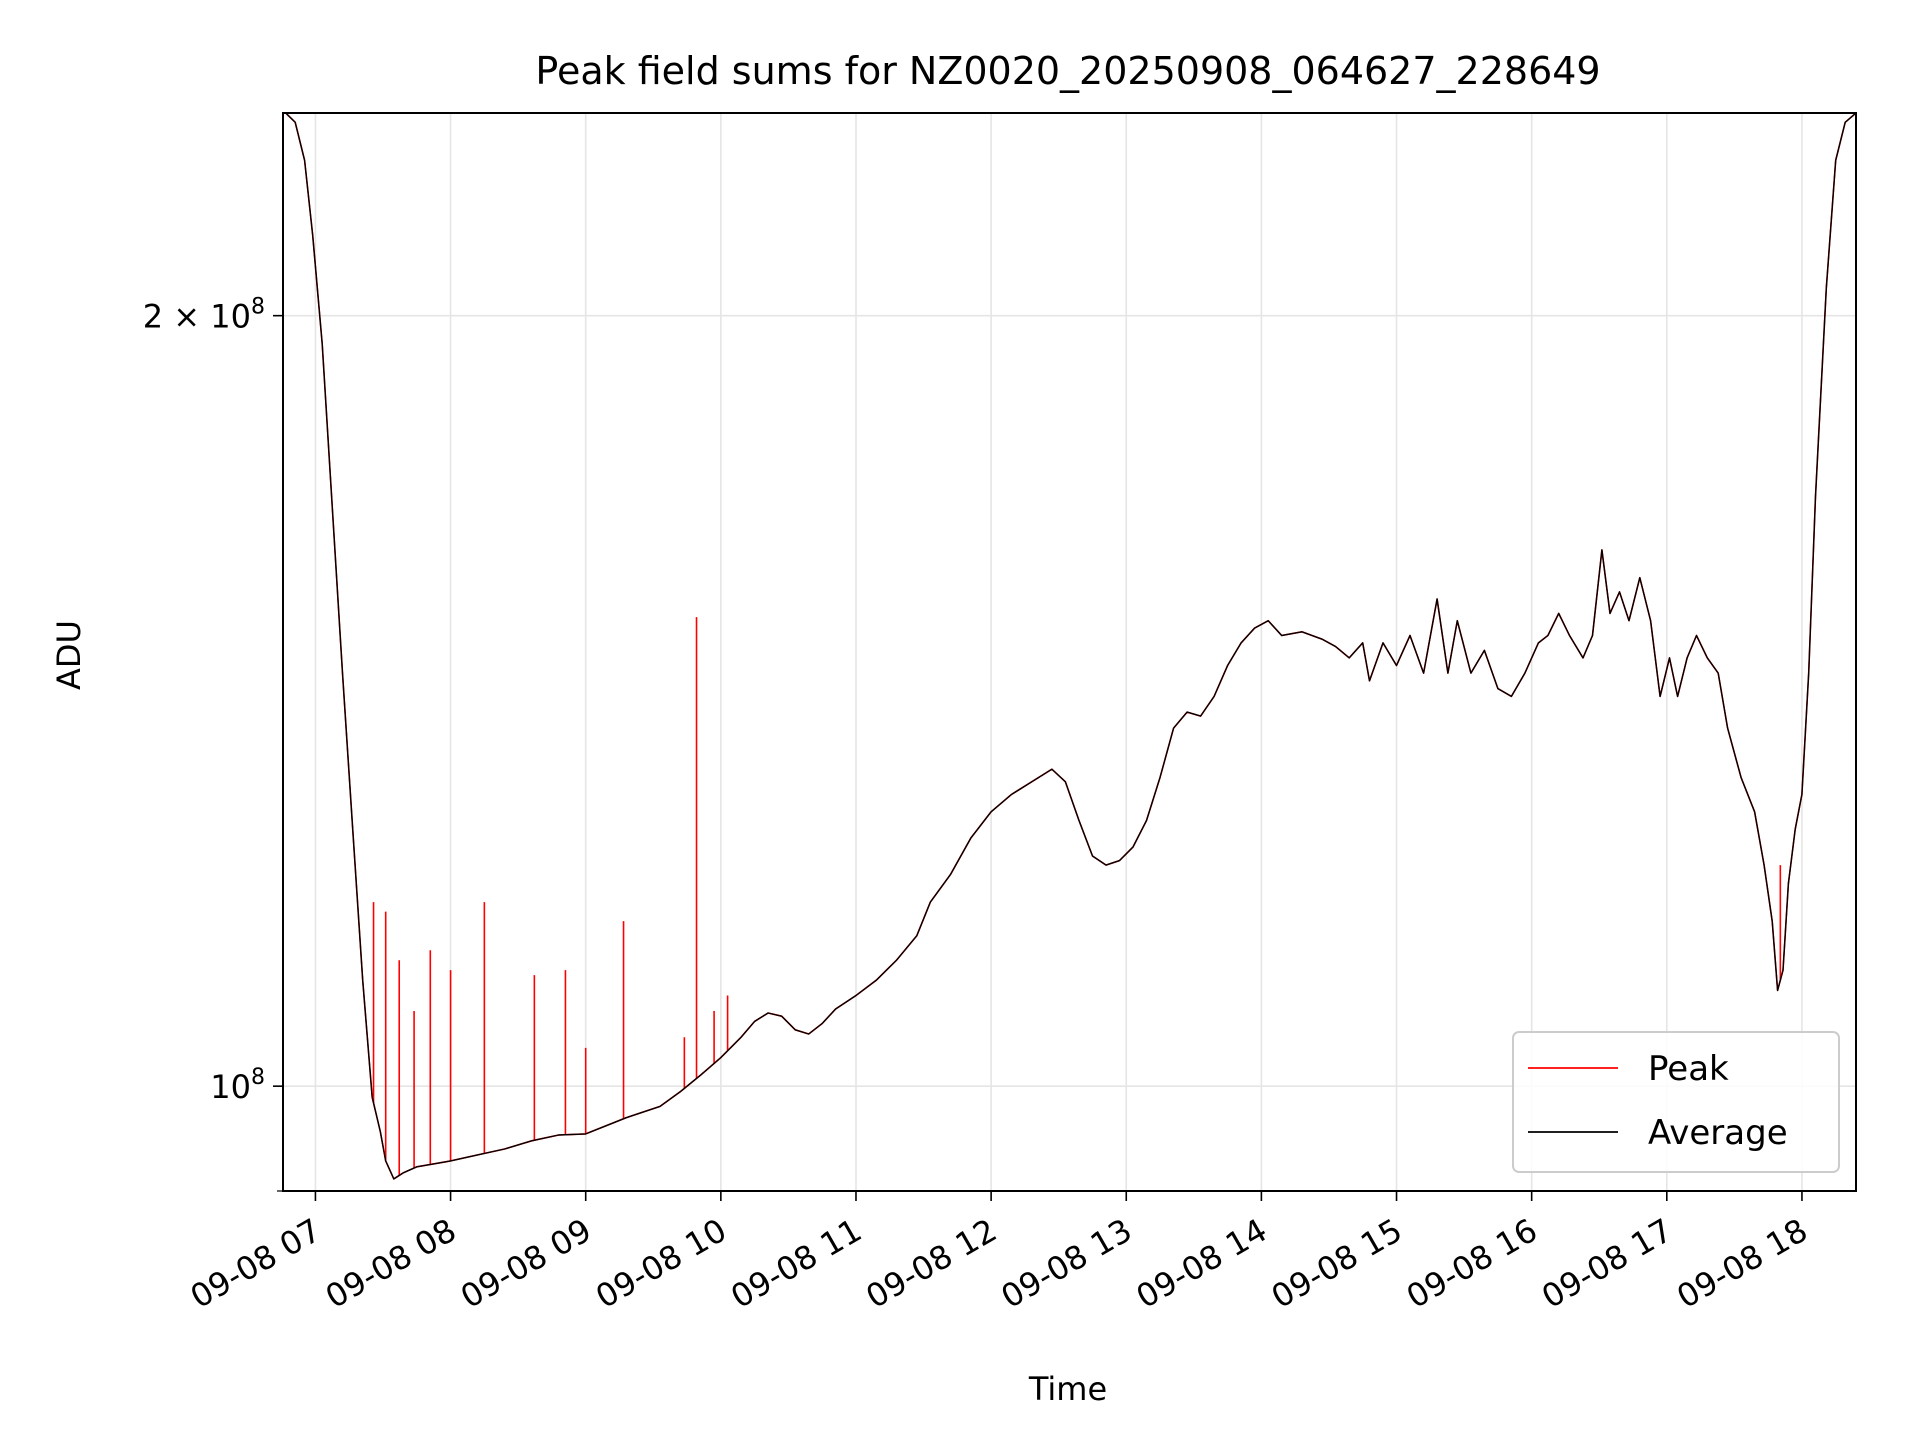 This screenshot has height=1440, width=1920. I want to click on x-tick-label: 09-08 12, so click(932, 1263).